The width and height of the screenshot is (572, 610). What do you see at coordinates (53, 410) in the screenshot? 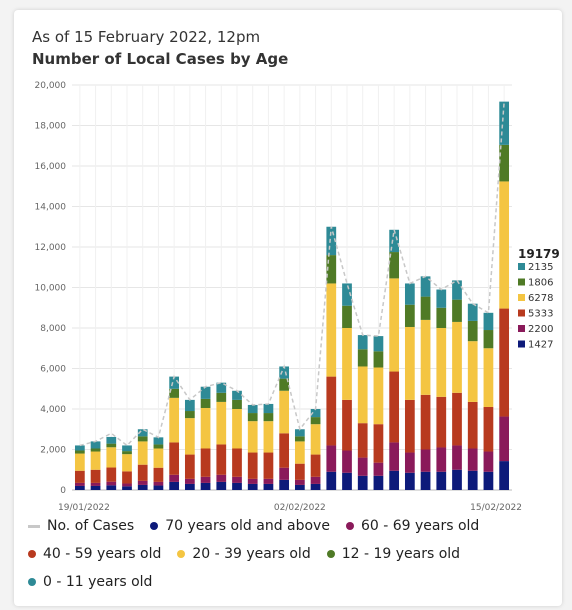
I see `y-tick-label: 4,000` at bounding box center [53, 410].